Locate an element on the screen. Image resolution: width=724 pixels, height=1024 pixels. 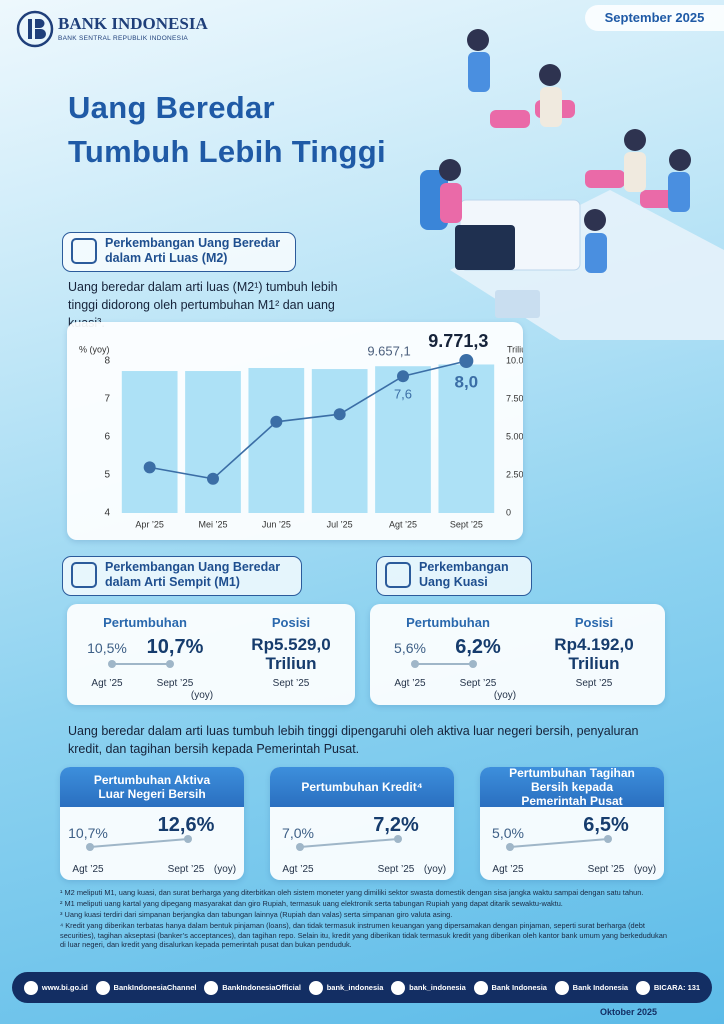
position-value: Rp5.529,0 is located at coordinates (291, 644).